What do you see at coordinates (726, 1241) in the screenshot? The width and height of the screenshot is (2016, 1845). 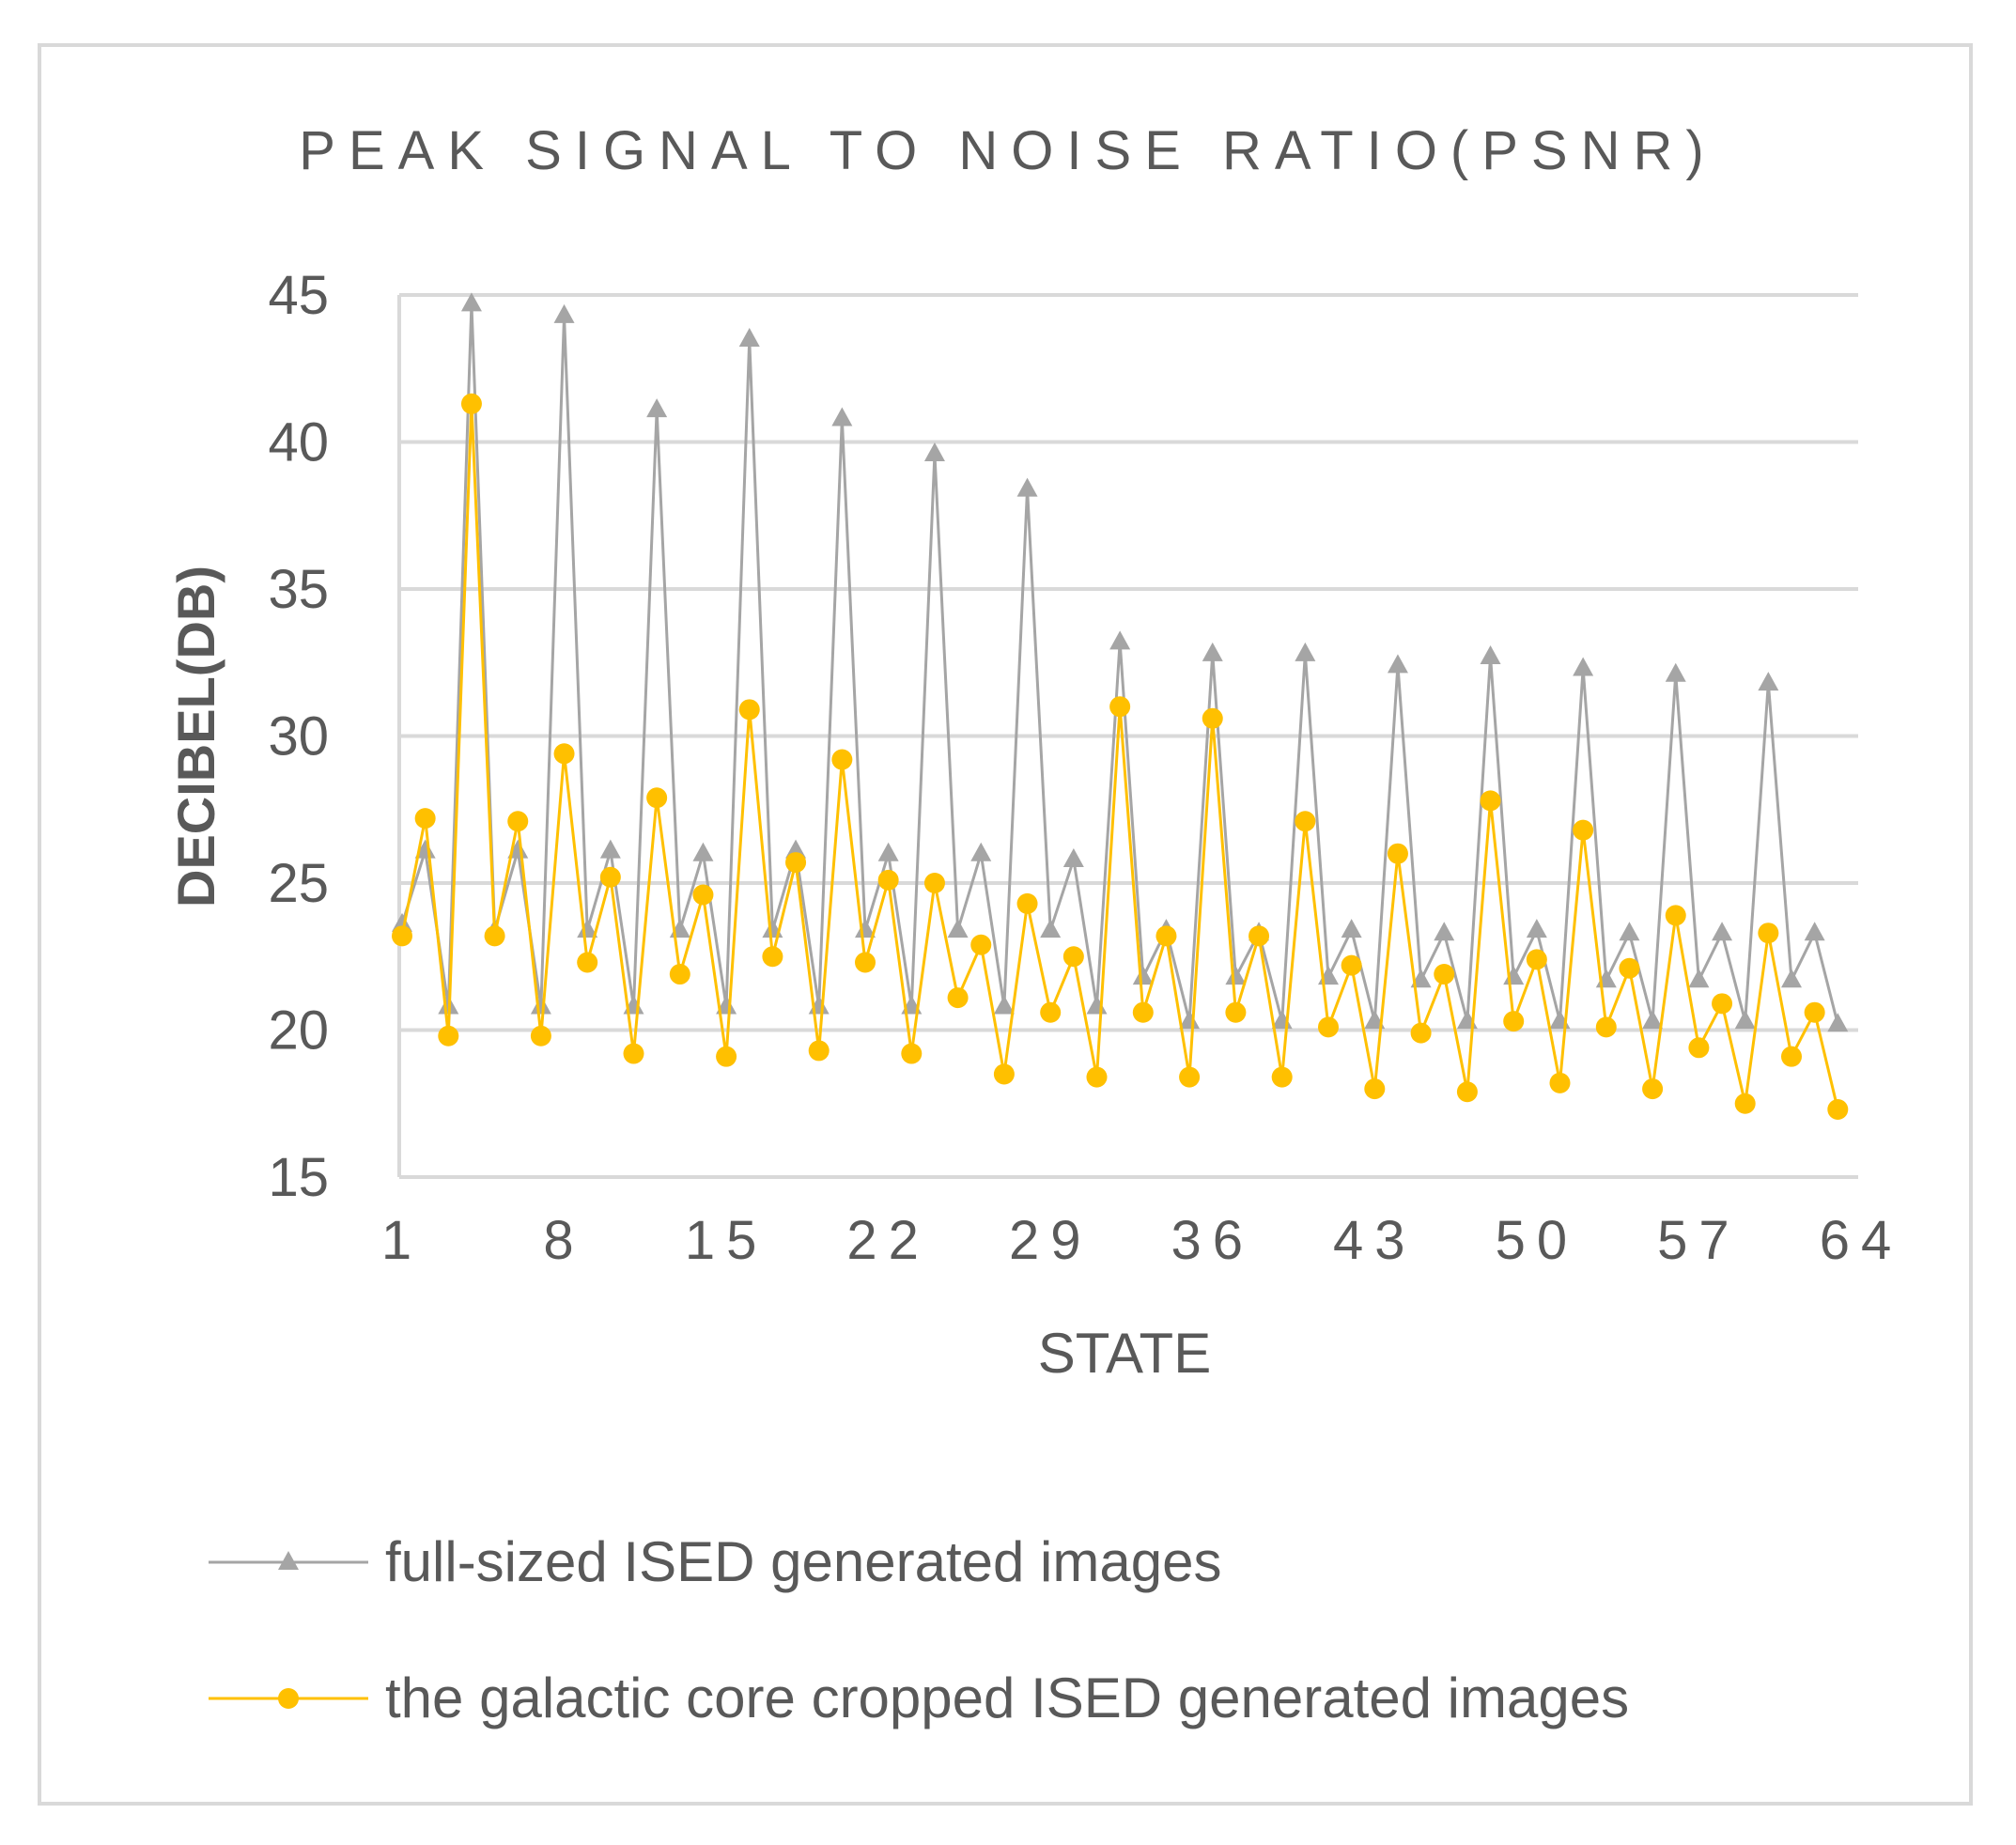 I see `x-tick-label-15: 15` at bounding box center [726, 1241].